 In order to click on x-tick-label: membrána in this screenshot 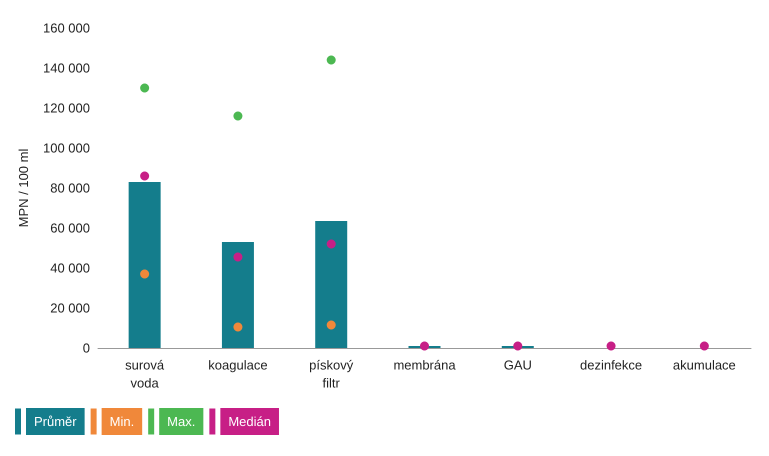, I will do `click(424, 365)`.